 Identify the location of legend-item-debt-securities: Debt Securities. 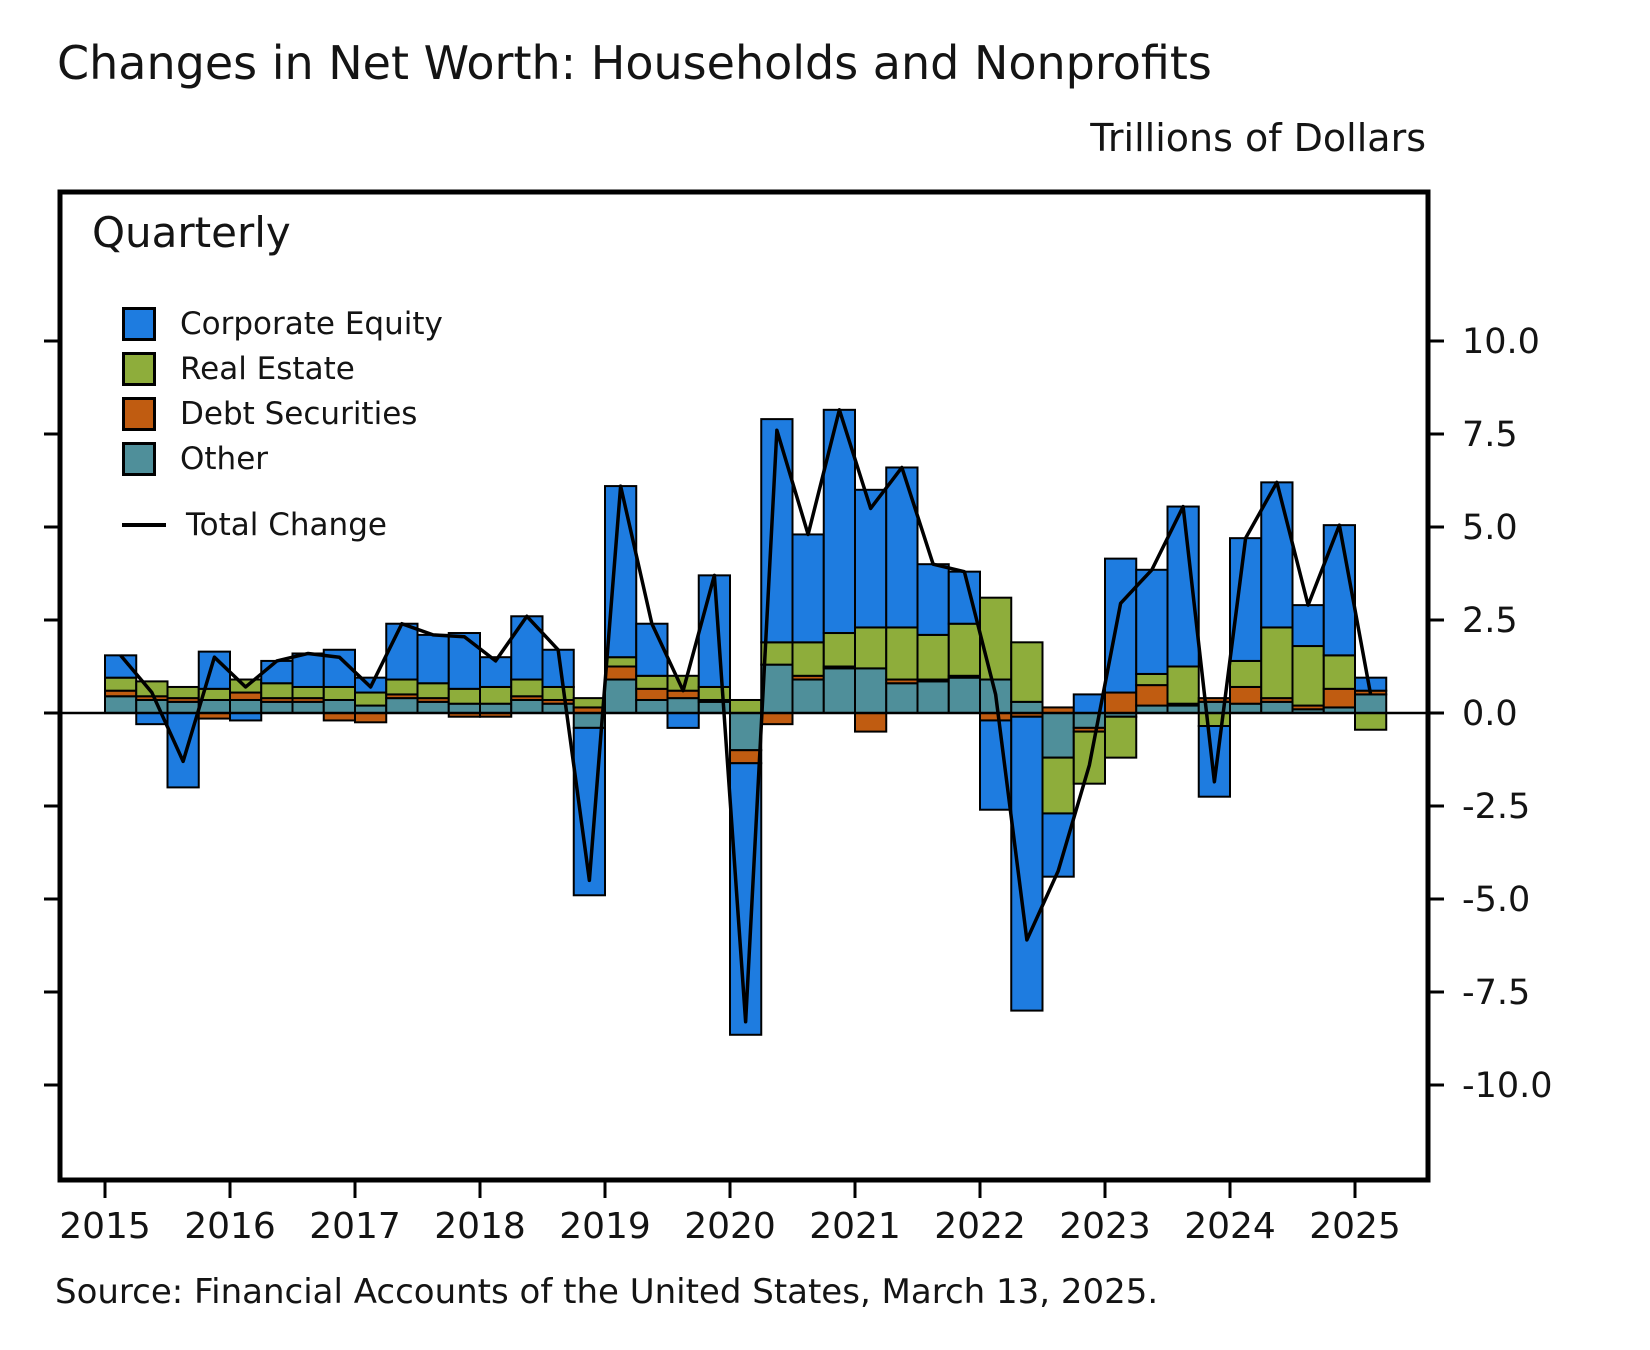
(282, 414).